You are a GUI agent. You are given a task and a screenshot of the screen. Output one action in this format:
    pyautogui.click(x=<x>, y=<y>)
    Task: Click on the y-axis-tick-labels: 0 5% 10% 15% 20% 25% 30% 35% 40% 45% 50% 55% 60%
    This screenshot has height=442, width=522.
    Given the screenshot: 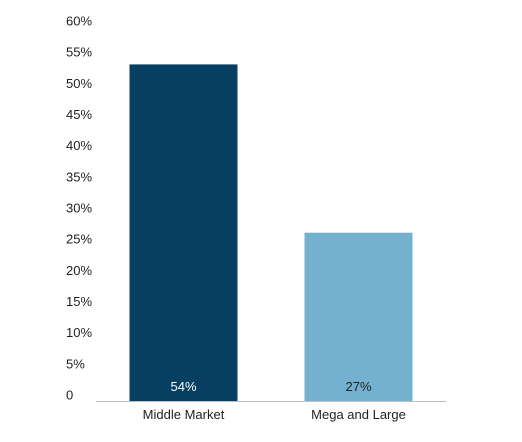 What is the action you would take?
    pyautogui.click(x=79, y=207)
    